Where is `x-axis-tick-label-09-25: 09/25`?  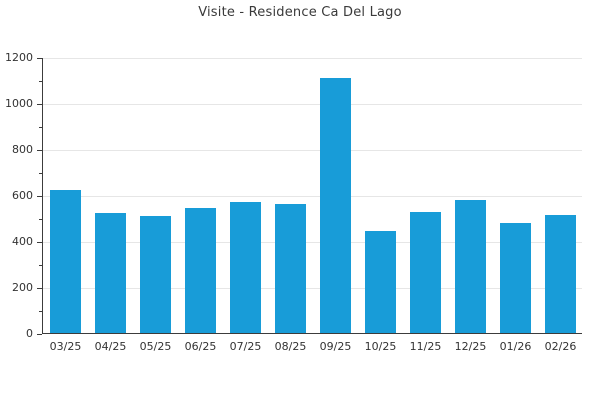 x-axis-tick-label-09-25: 09/25 is located at coordinates (335, 346).